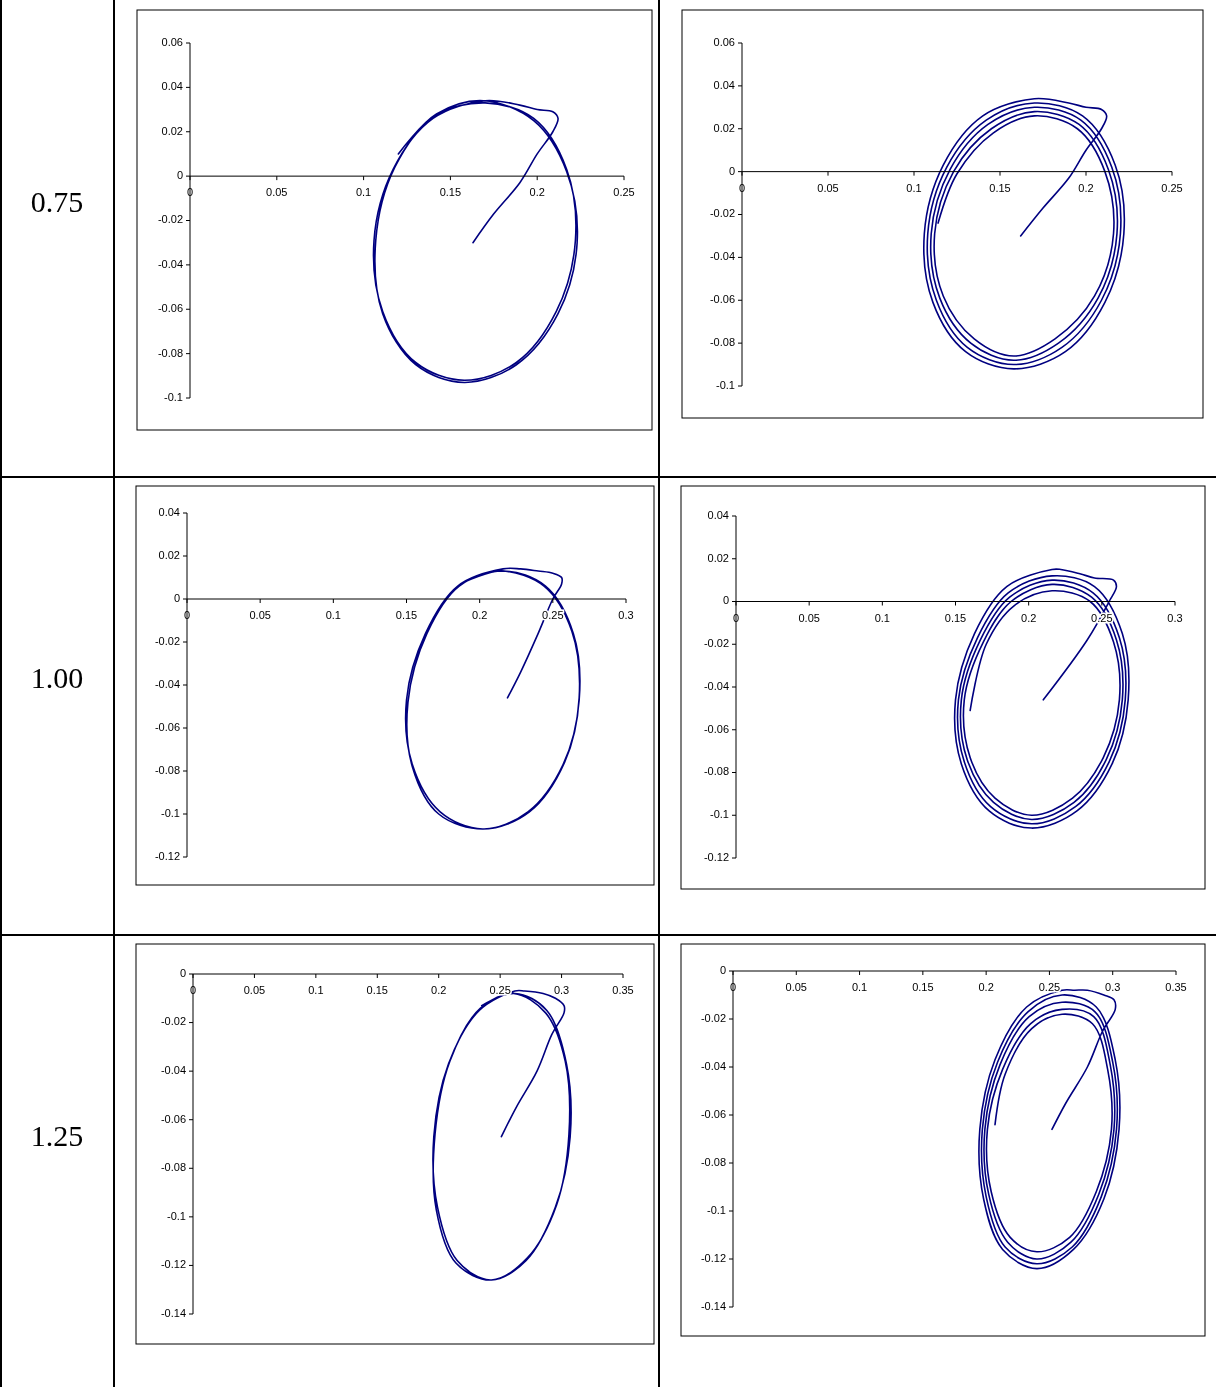 This screenshot has width=1216, height=1387. I want to click on text: 1.00, so click(57, 677).